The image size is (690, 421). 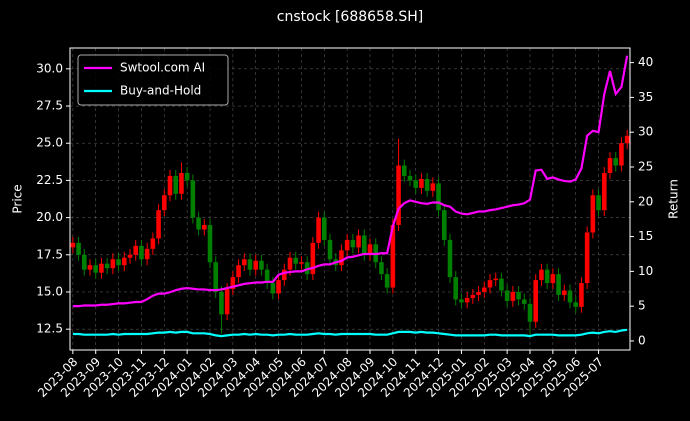 I want to click on y2-tick-label: 25, so click(x=645, y=166).